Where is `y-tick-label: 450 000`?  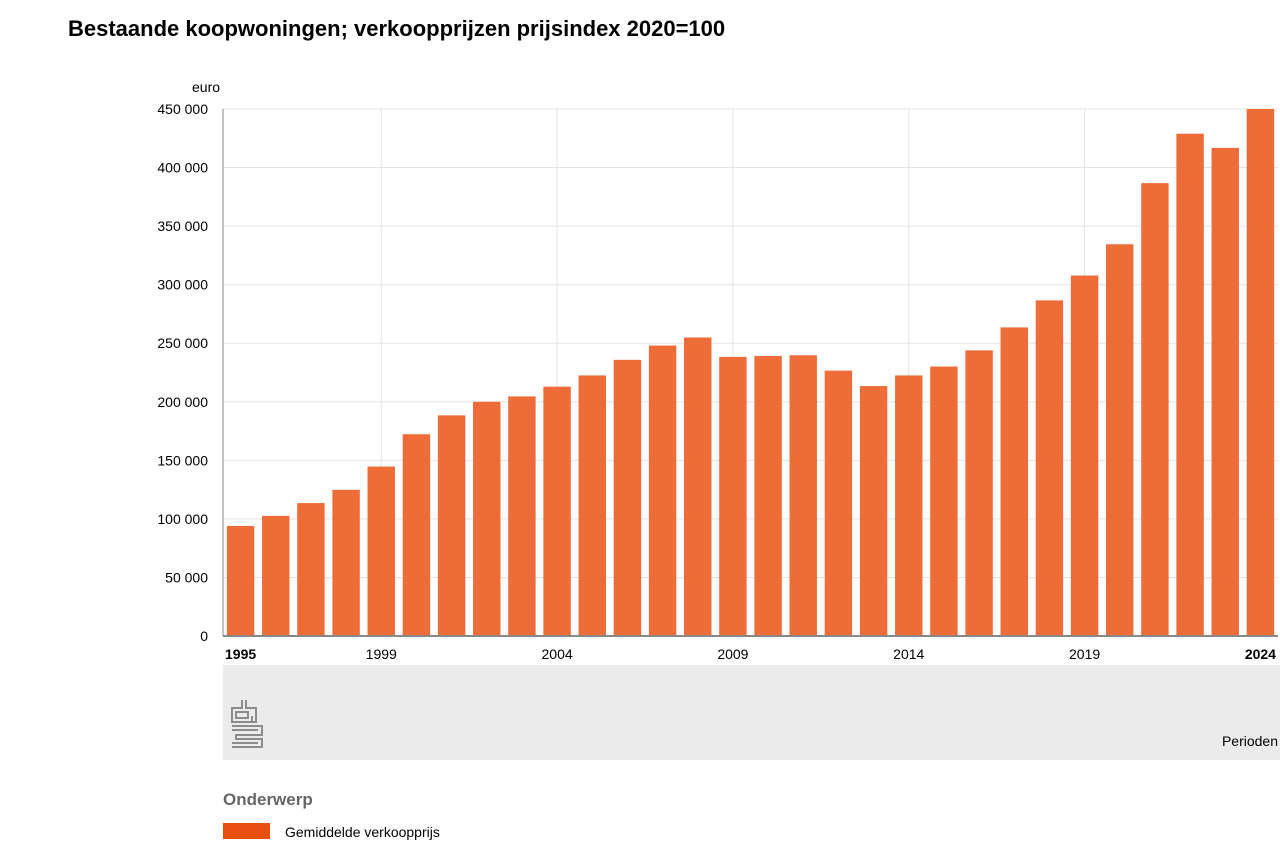 y-tick-label: 450 000 is located at coordinates (182, 109).